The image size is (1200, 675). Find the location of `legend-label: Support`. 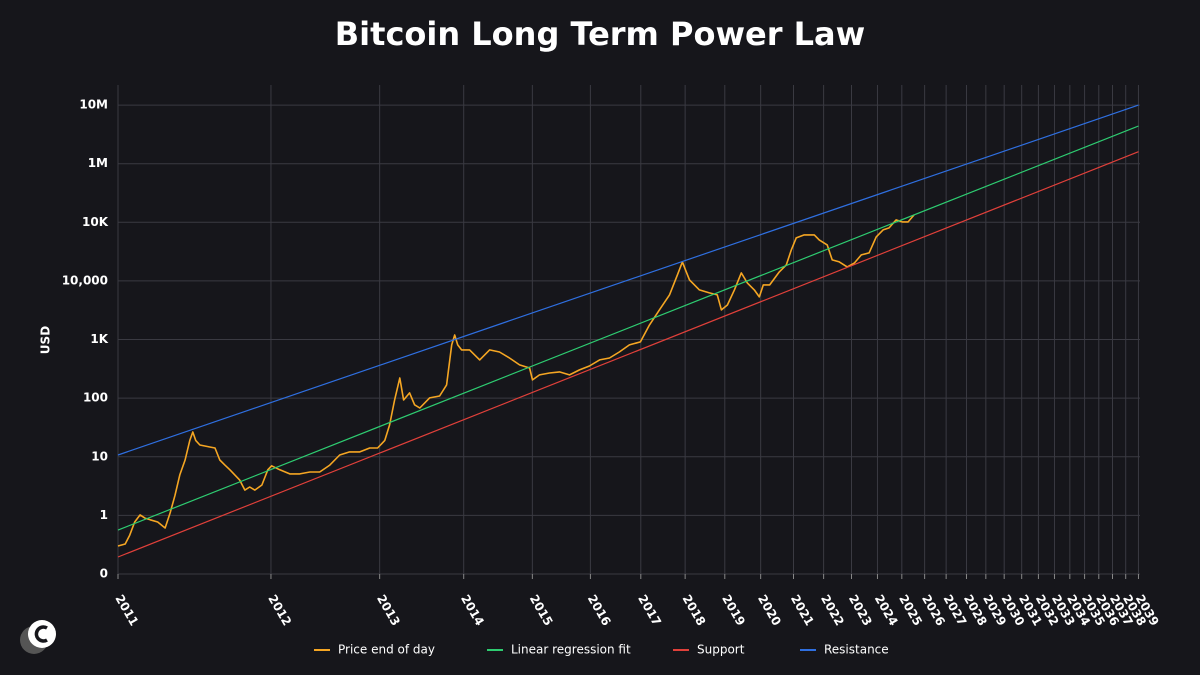

legend-label: Support is located at coordinates (721, 650).